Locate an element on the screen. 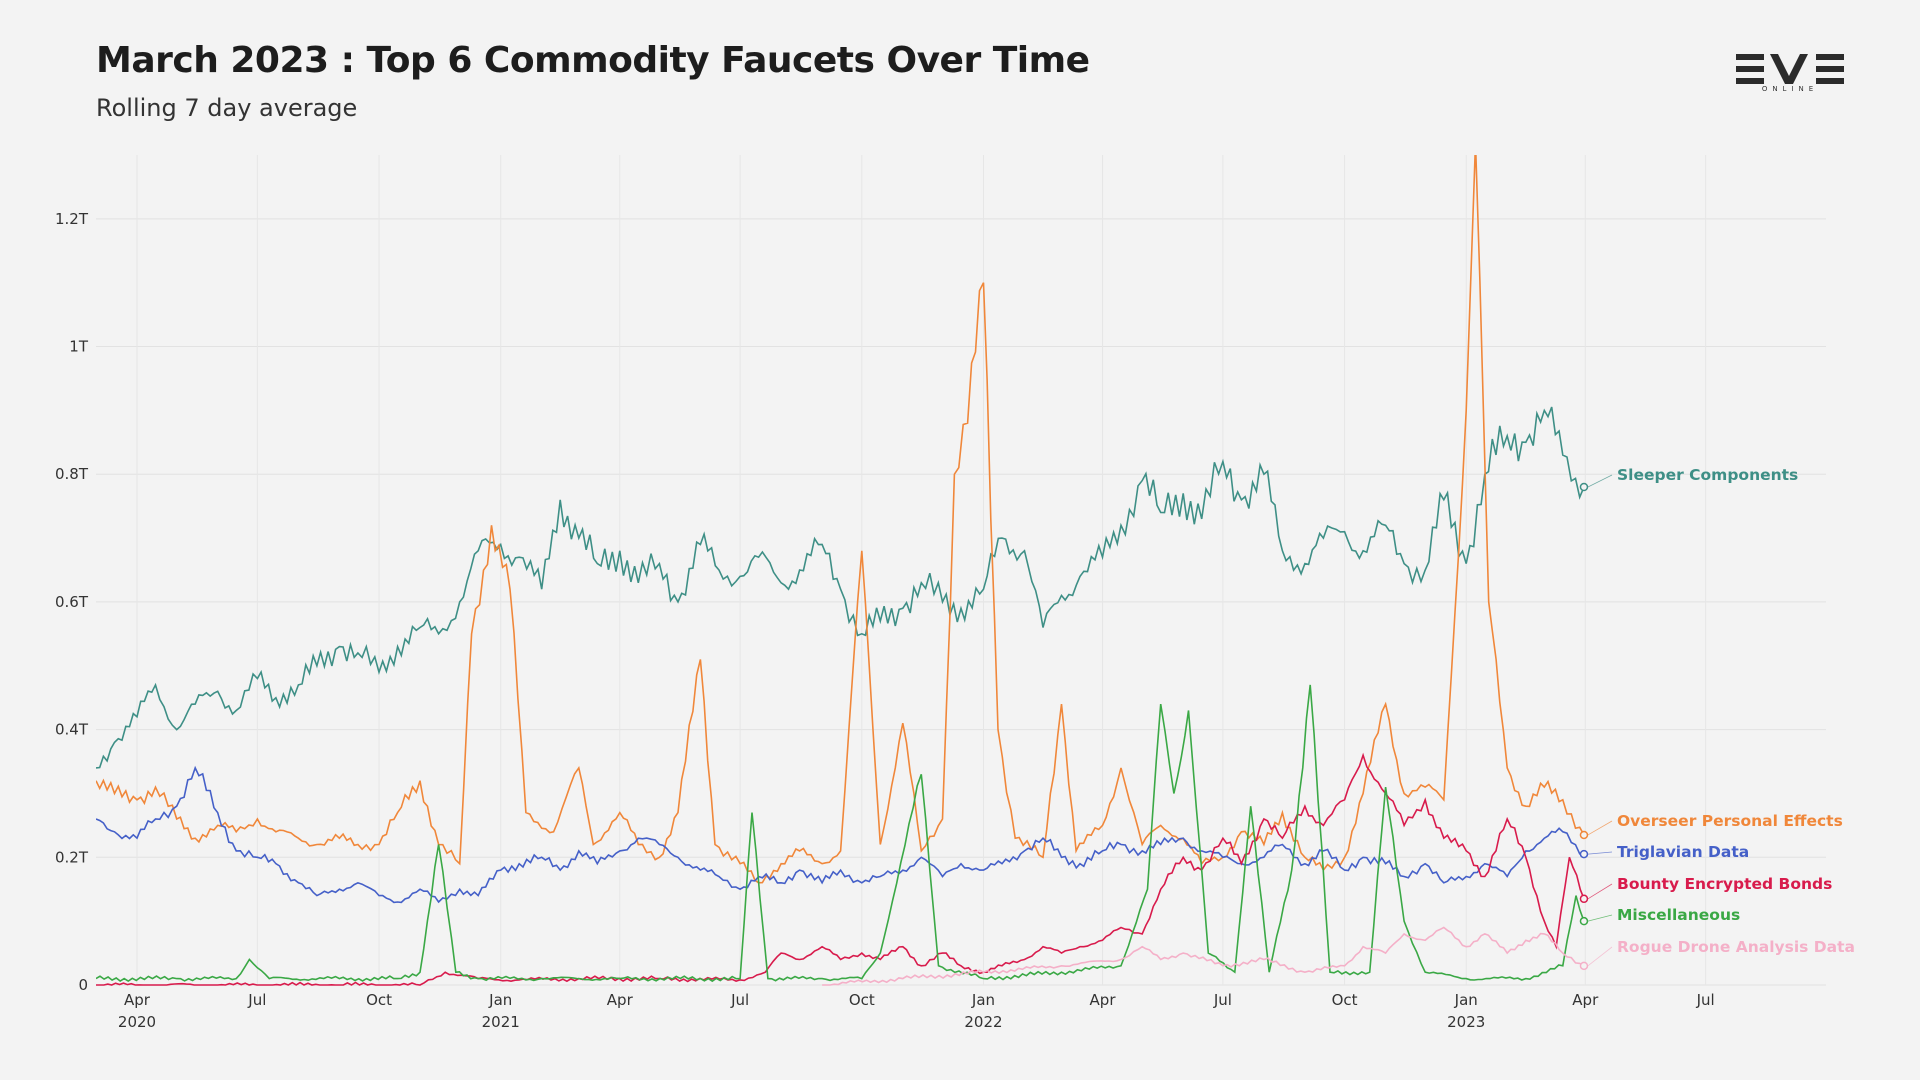 This screenshot has height=1080, width=1920. y-tick-label: 0.8T is located at coordinates (72, 474).